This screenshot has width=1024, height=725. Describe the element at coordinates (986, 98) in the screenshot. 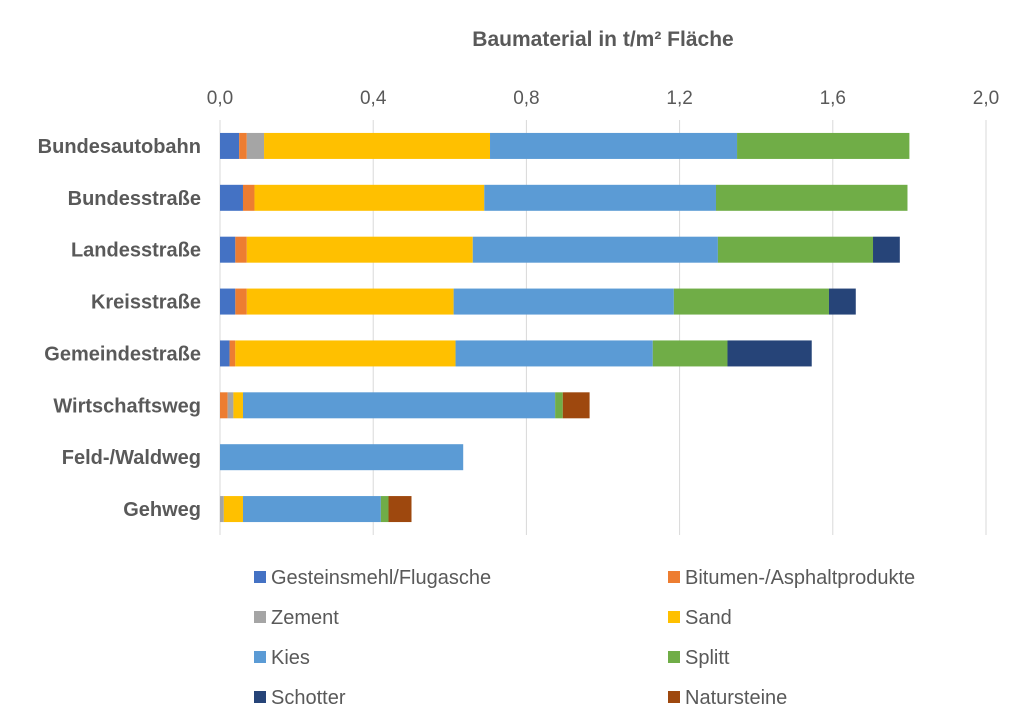

I see `x-tick-label: 2,0` at that location.